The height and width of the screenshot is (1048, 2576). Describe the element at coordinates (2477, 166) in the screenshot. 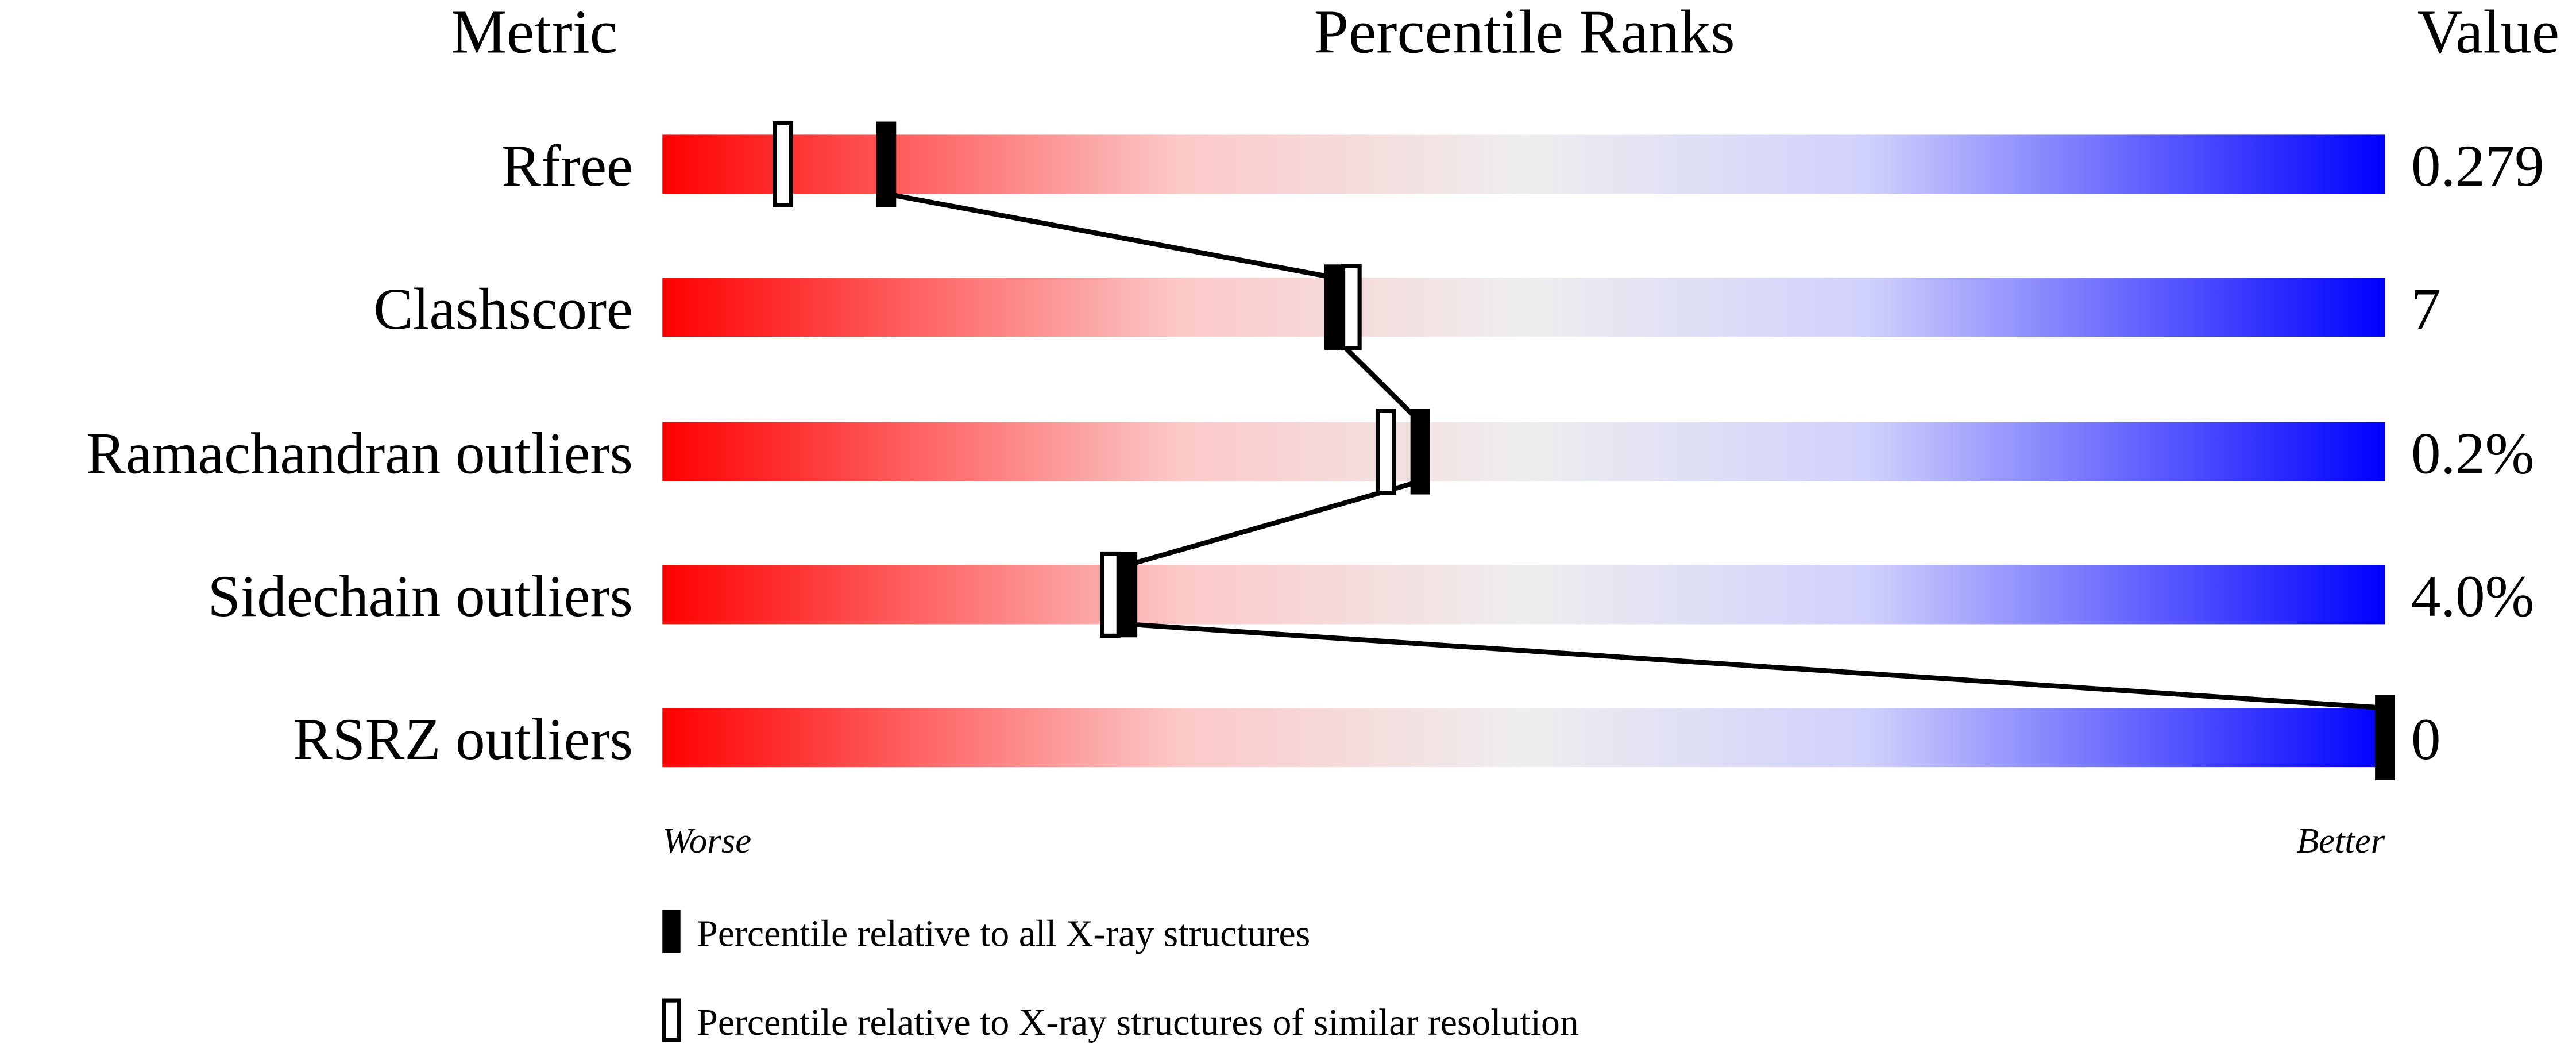

I see `metric-value: 0.279` at that location.